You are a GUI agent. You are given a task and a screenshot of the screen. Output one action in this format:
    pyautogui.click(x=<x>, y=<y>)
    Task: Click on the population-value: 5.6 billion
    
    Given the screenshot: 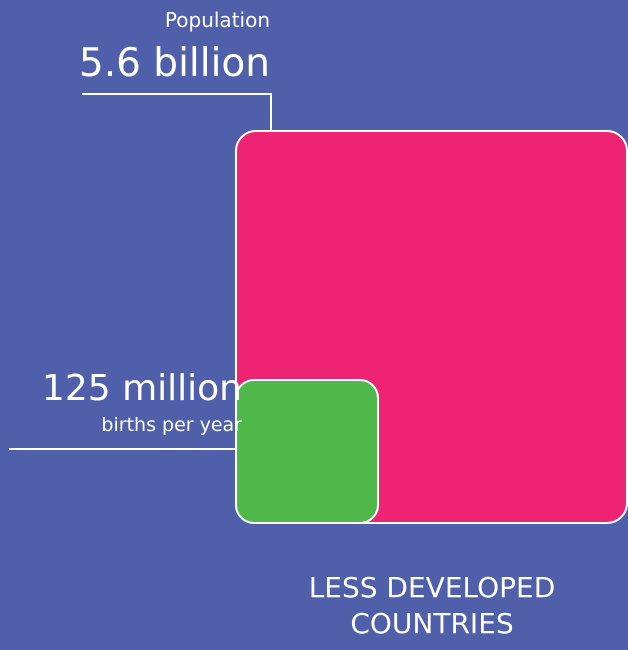 What is the action you would take?
    pyautogui.click(x=174, y=63)
    